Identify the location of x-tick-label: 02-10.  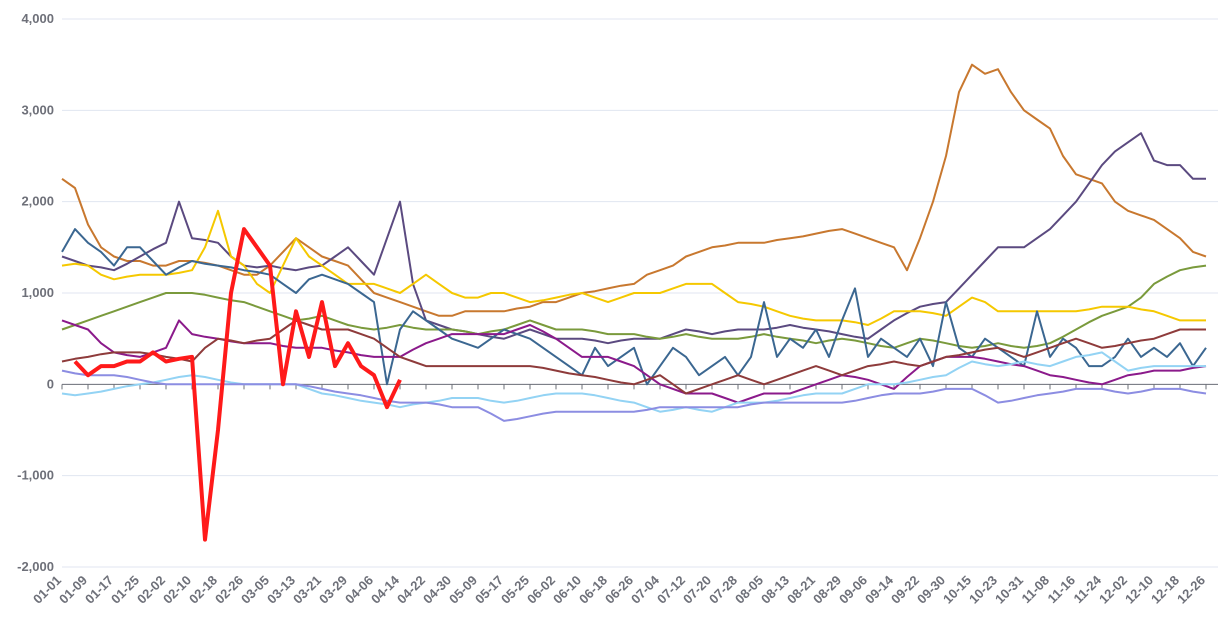
(177, 590).